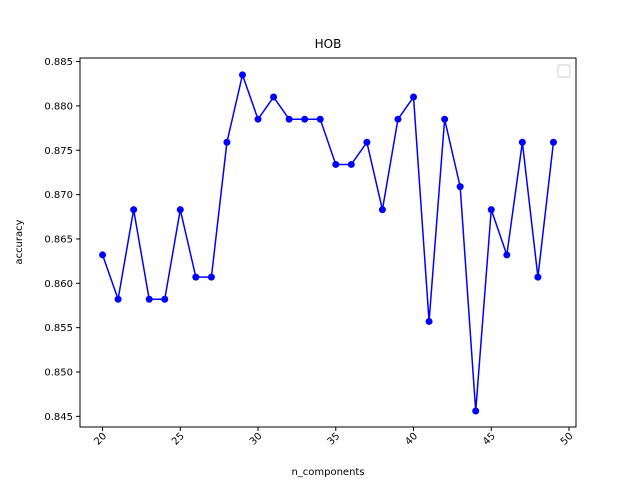  Describe the element at coordinates (58, 284) in the screenshot. I see `y-tick-label: 0.860` at that location.